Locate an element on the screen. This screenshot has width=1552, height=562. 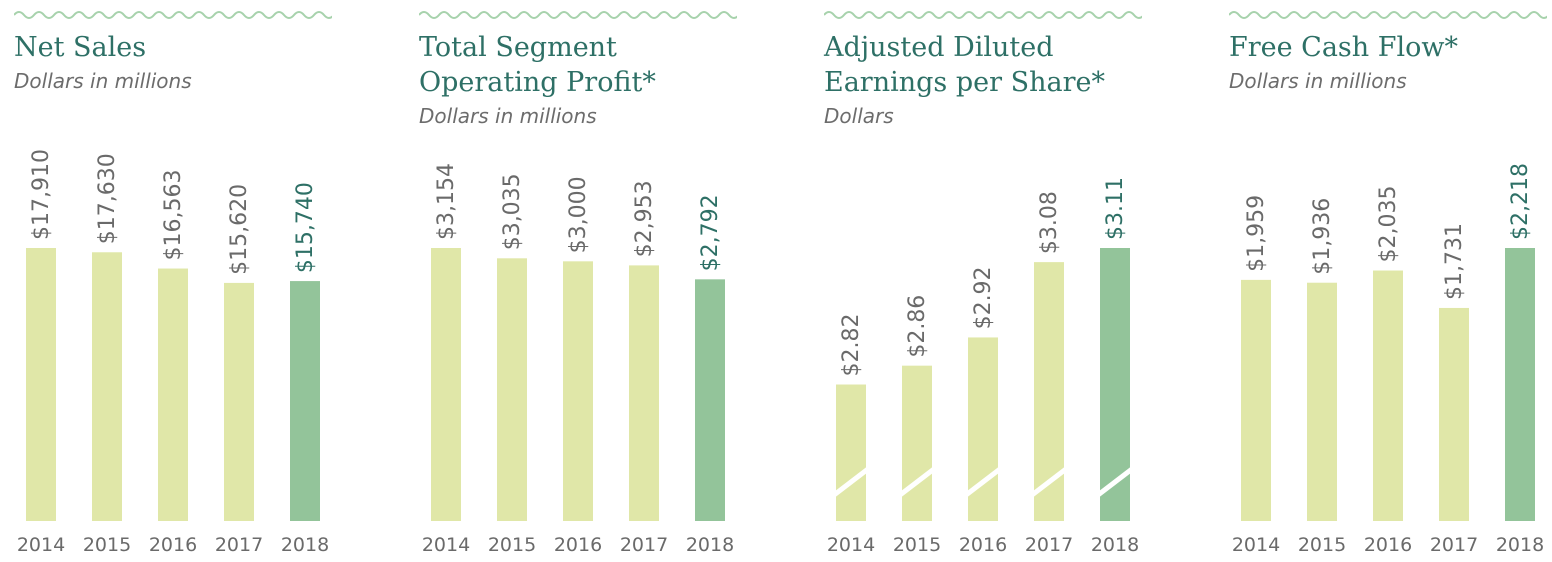
data-label-2014: $1,959 is located at coordinates (1256, 233).